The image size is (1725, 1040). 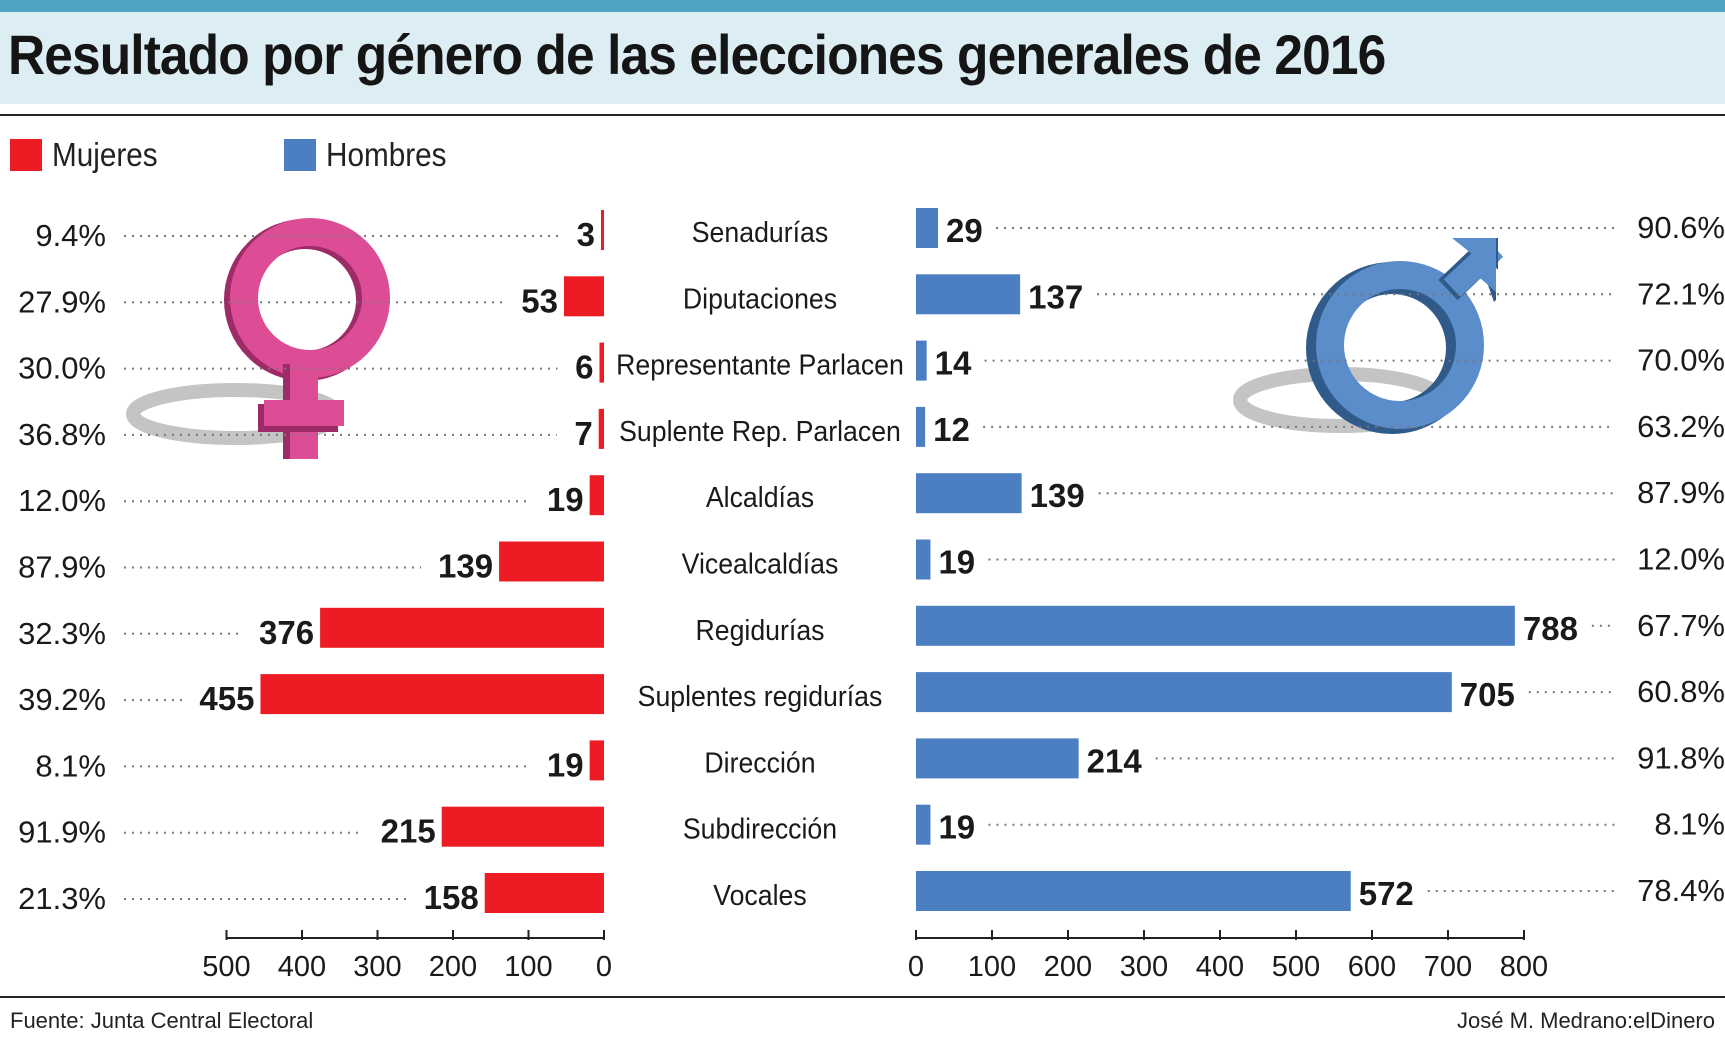 I want to click on value-label-mujeres: 376, so click(x=286, y=632).